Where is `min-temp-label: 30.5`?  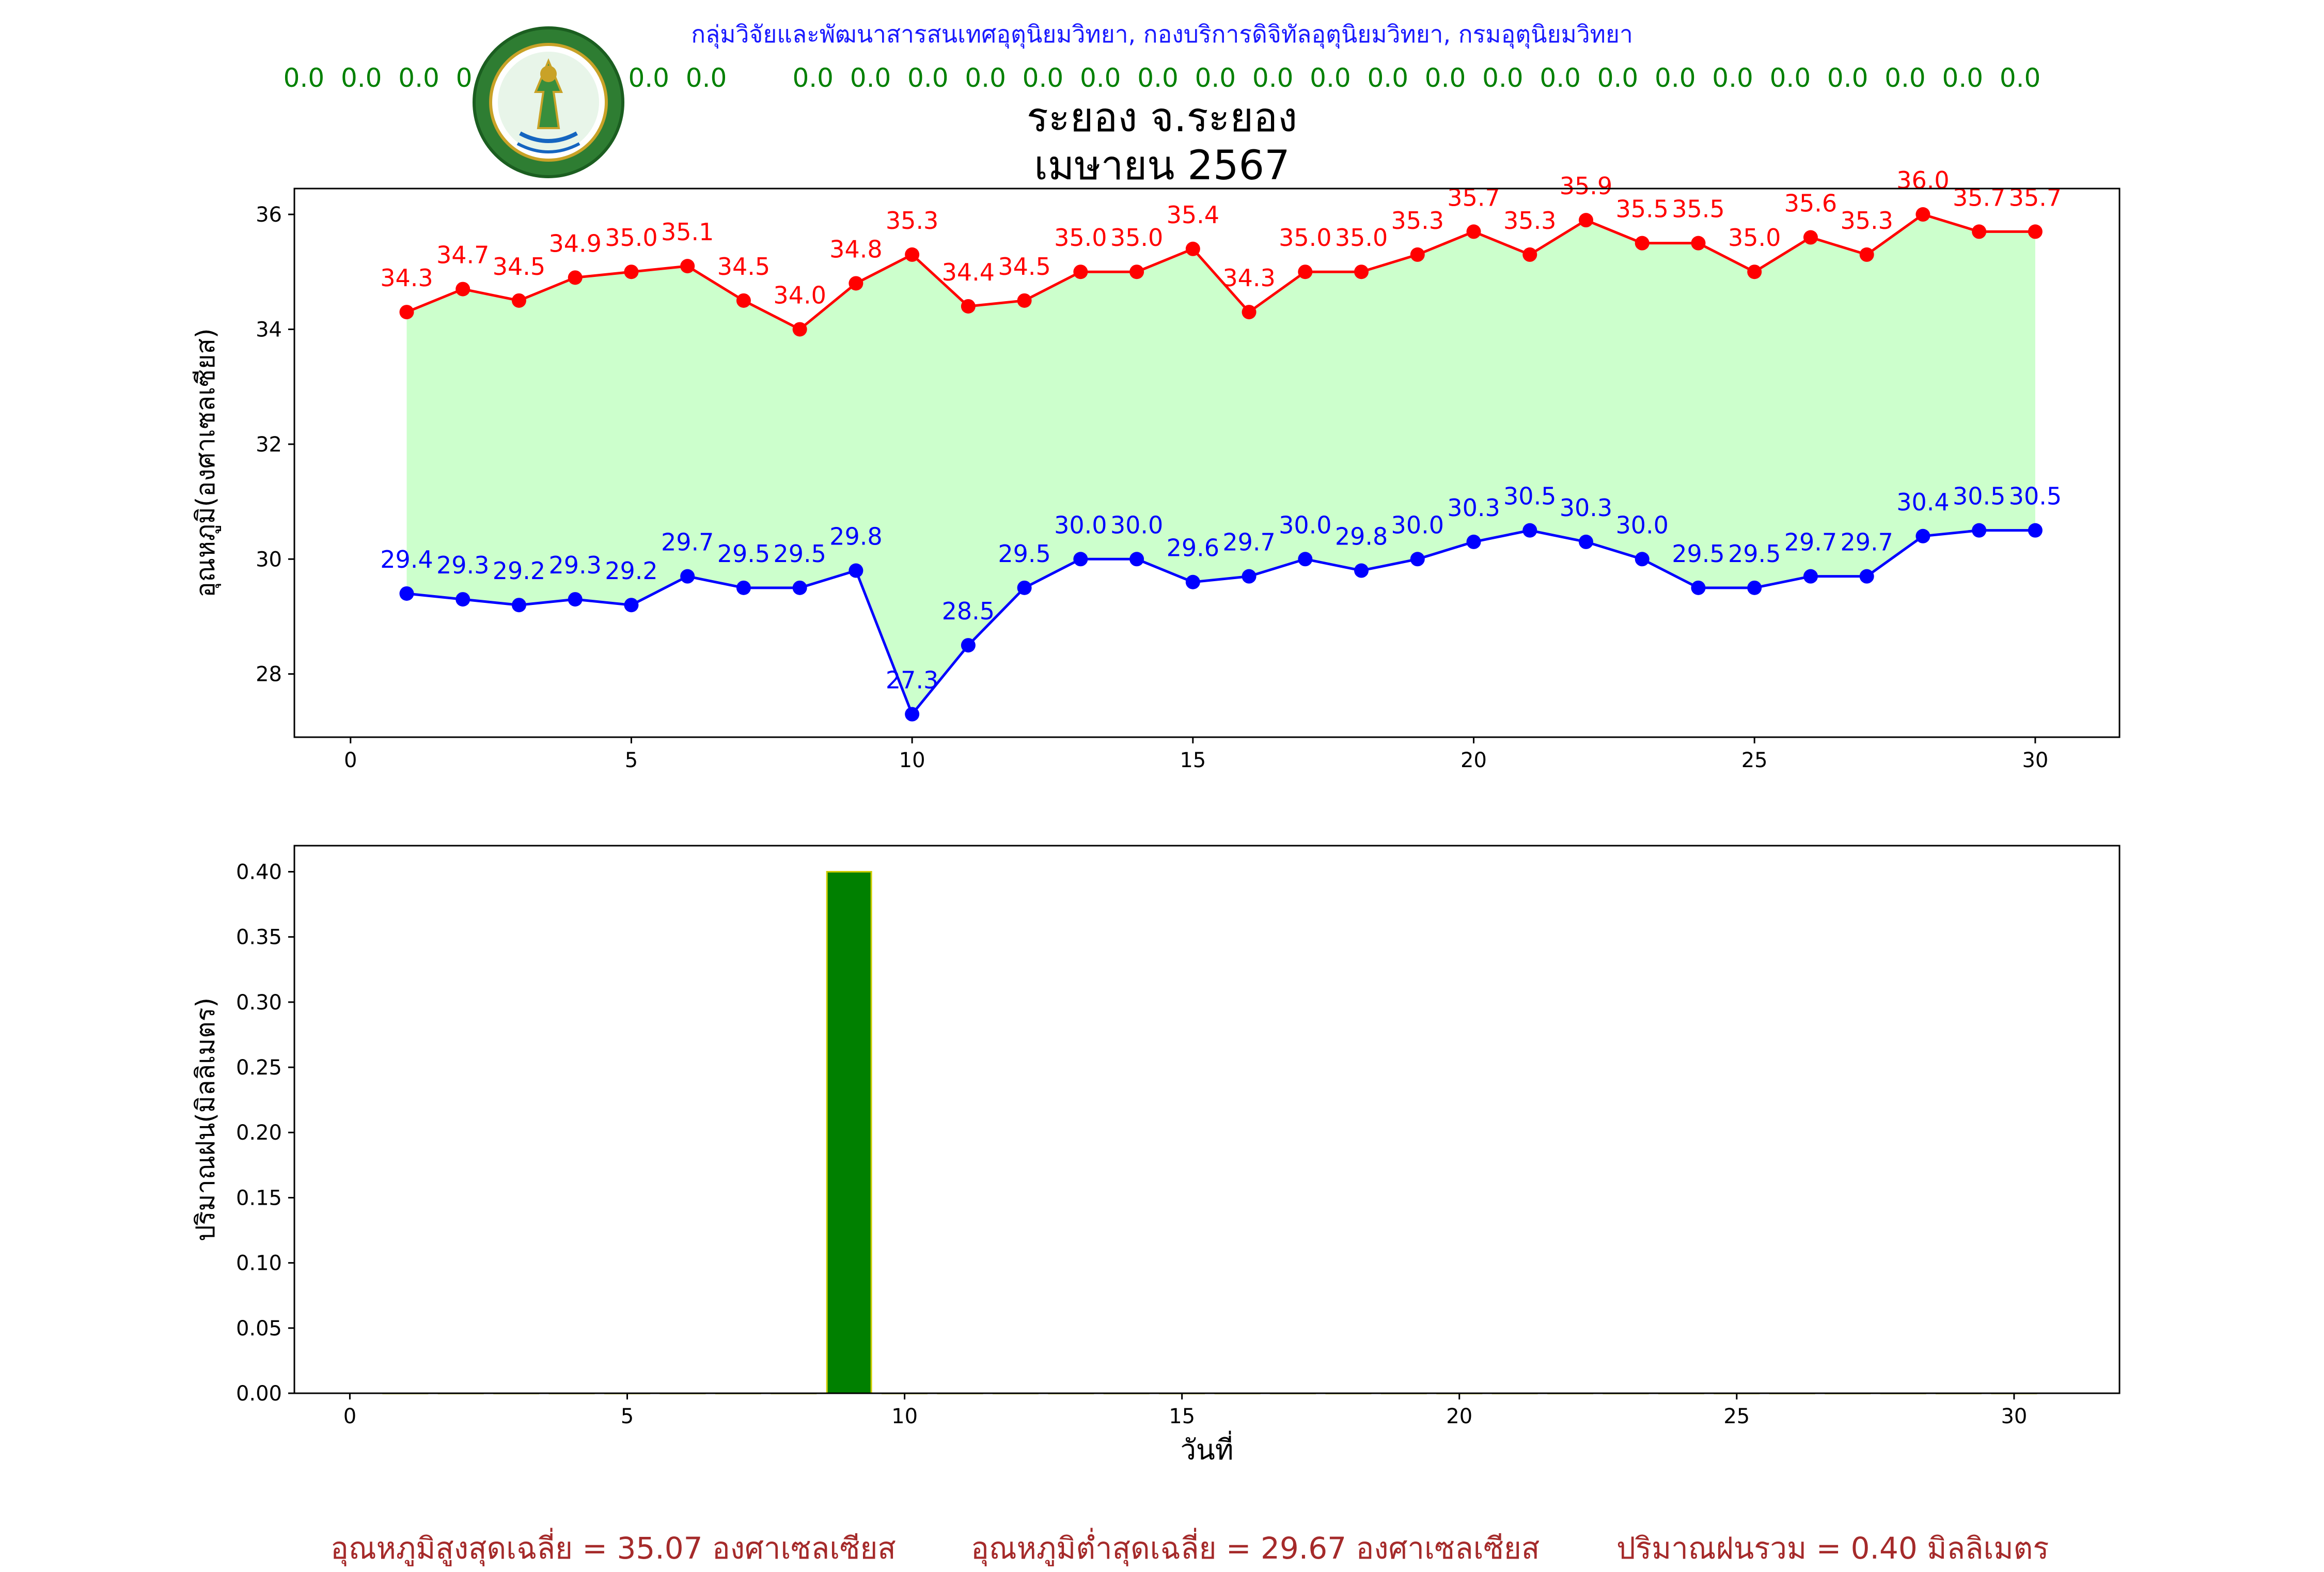 min-temp-label: 30.5 is located at coordinates (1530, 497).